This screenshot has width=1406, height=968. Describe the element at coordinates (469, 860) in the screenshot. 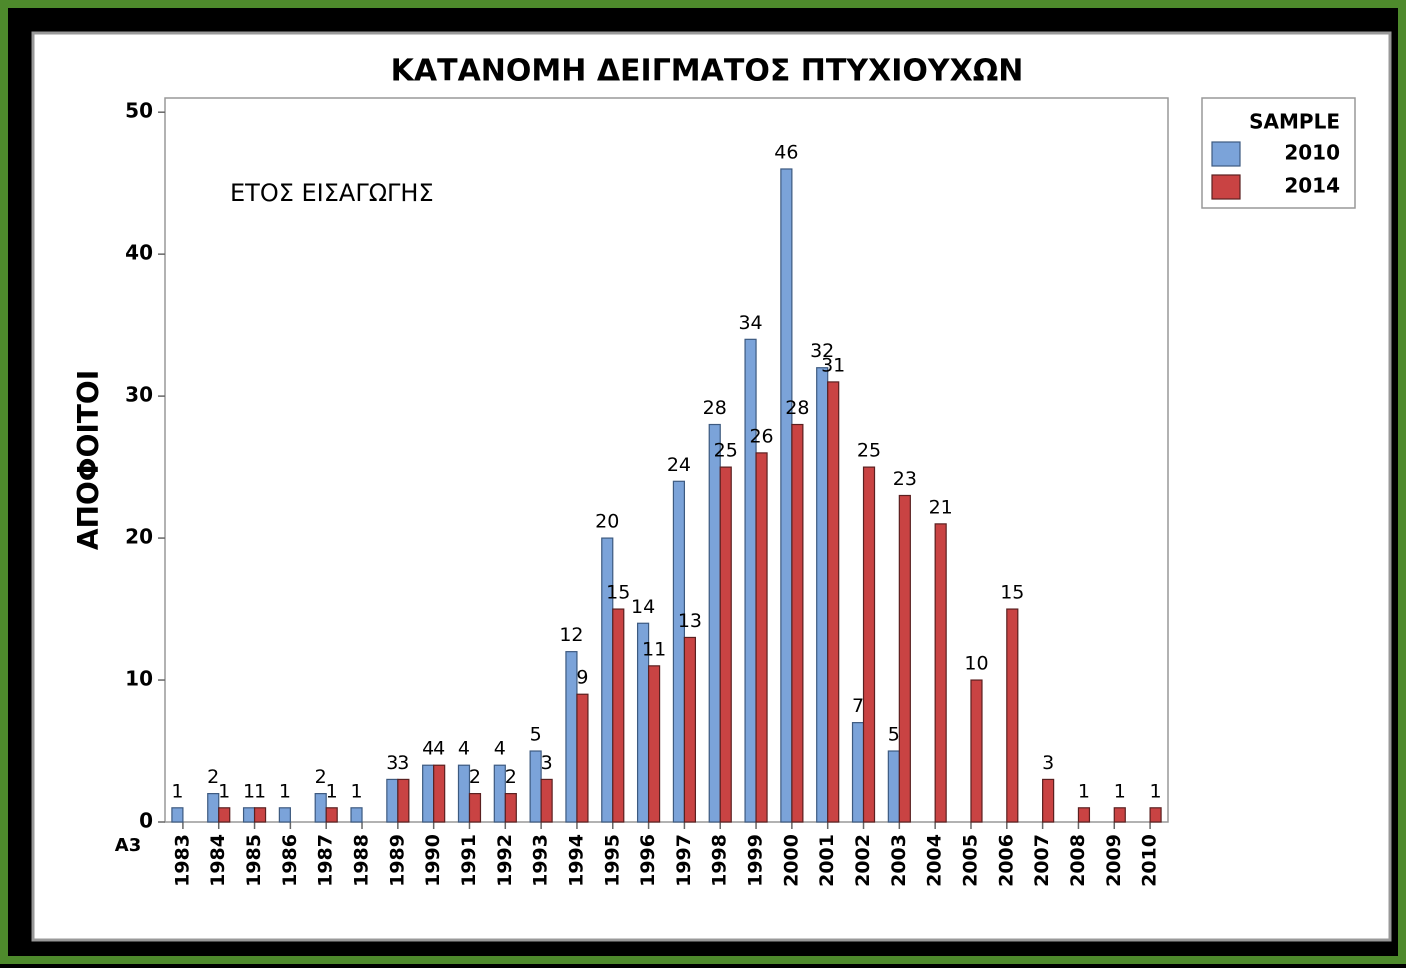

I see `x-tick-label: 1991` at that location.